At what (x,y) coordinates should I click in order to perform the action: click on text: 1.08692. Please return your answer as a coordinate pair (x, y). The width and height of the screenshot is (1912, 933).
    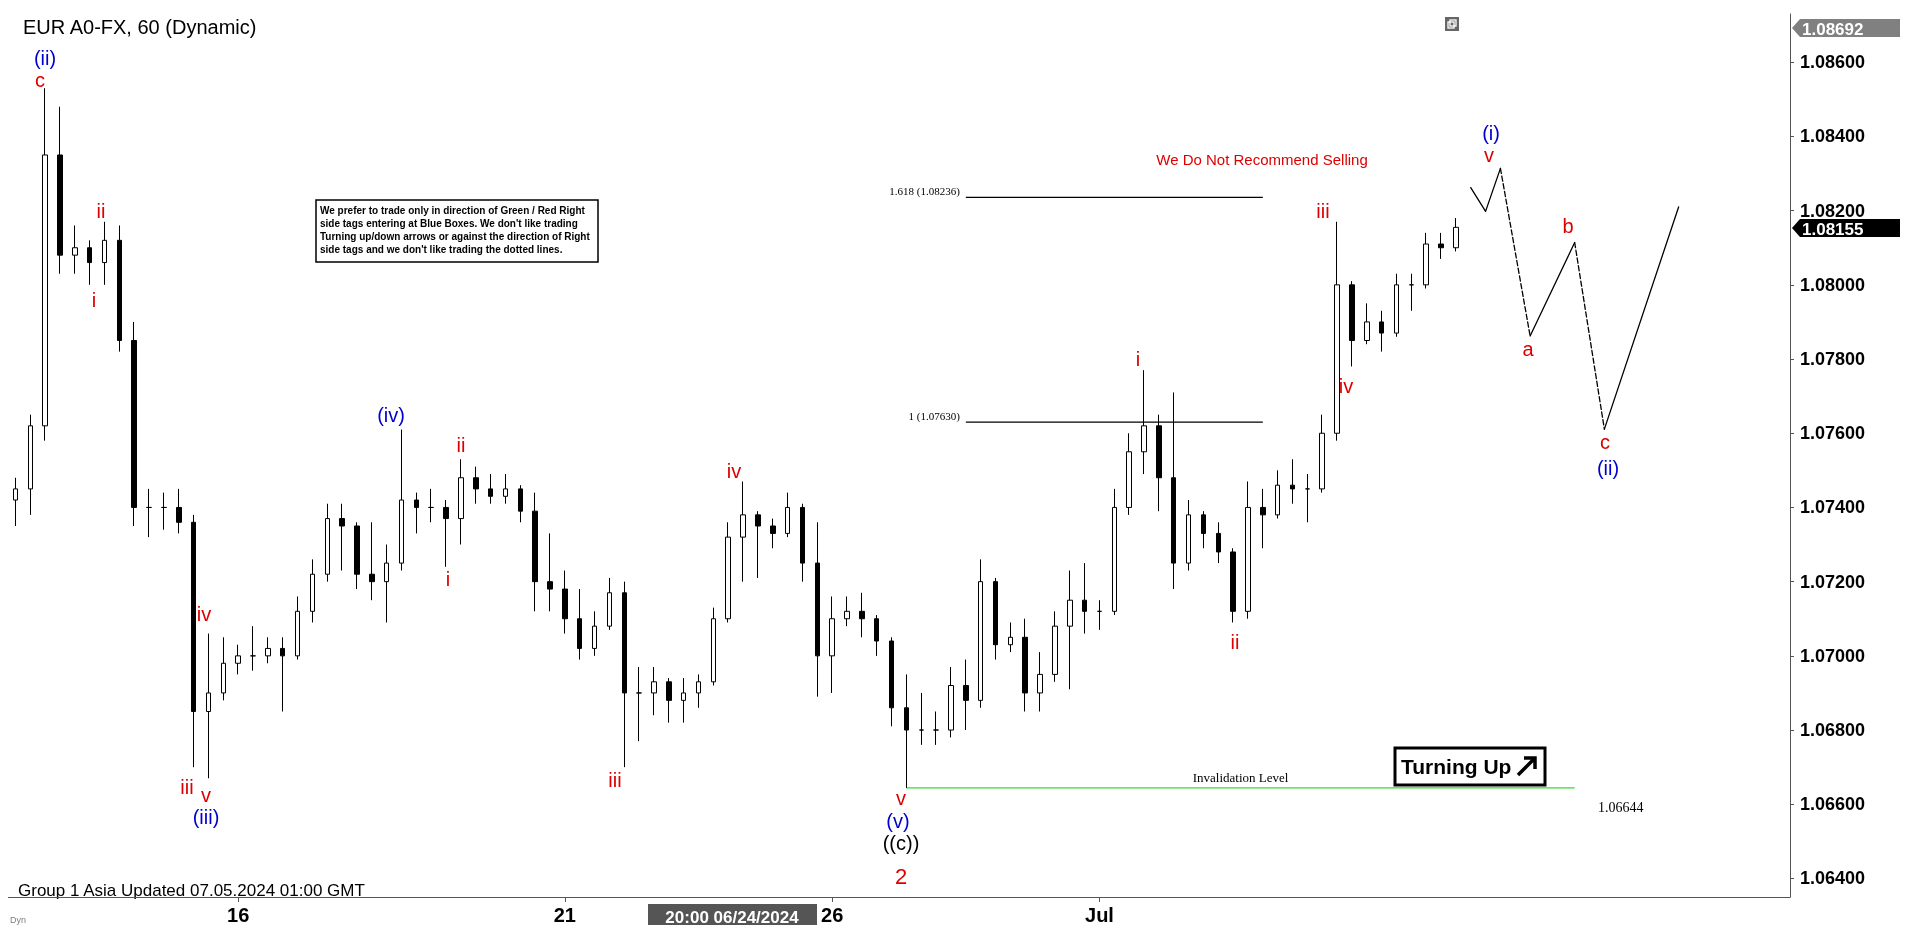
    Looking at the image, I should click on (1833, 29).